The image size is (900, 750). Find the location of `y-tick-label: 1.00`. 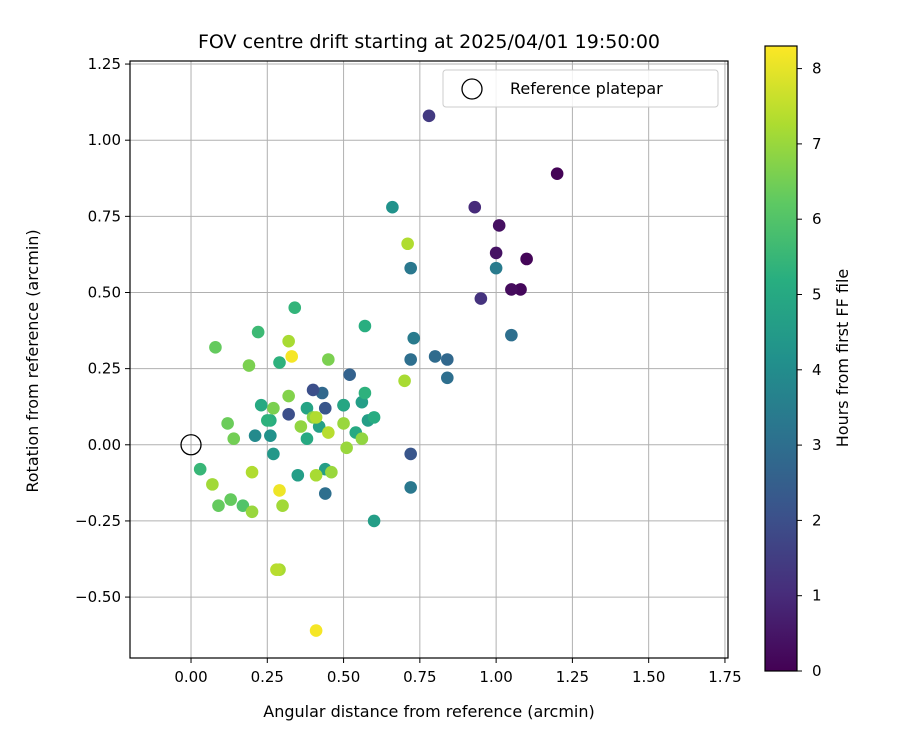

y-tick-label: 1.00 is located at coordinates (104, 140).